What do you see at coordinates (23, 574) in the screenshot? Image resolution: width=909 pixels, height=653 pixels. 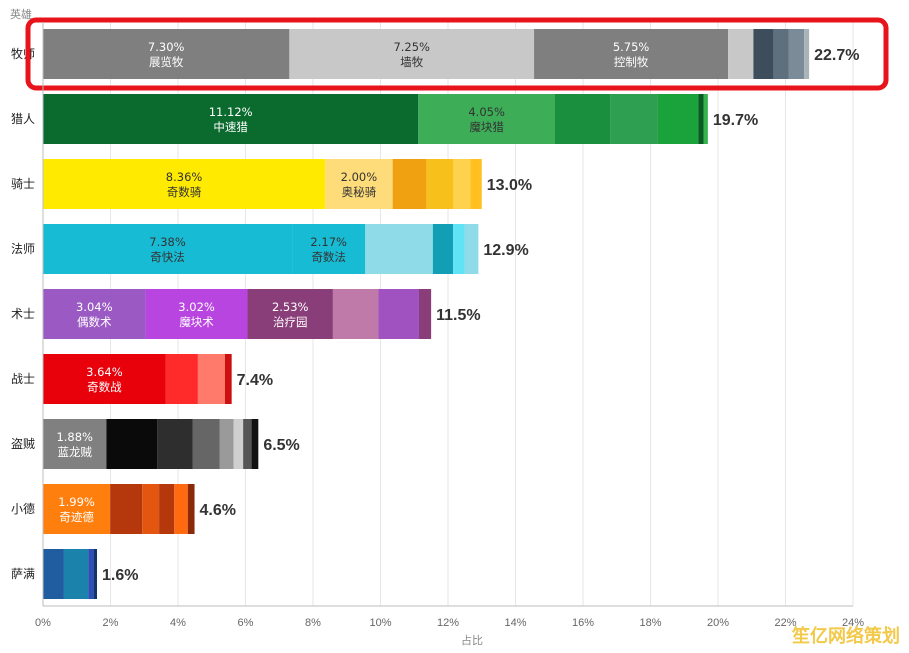 I see `category-label: 萨满` at bounding box center [23, 574].